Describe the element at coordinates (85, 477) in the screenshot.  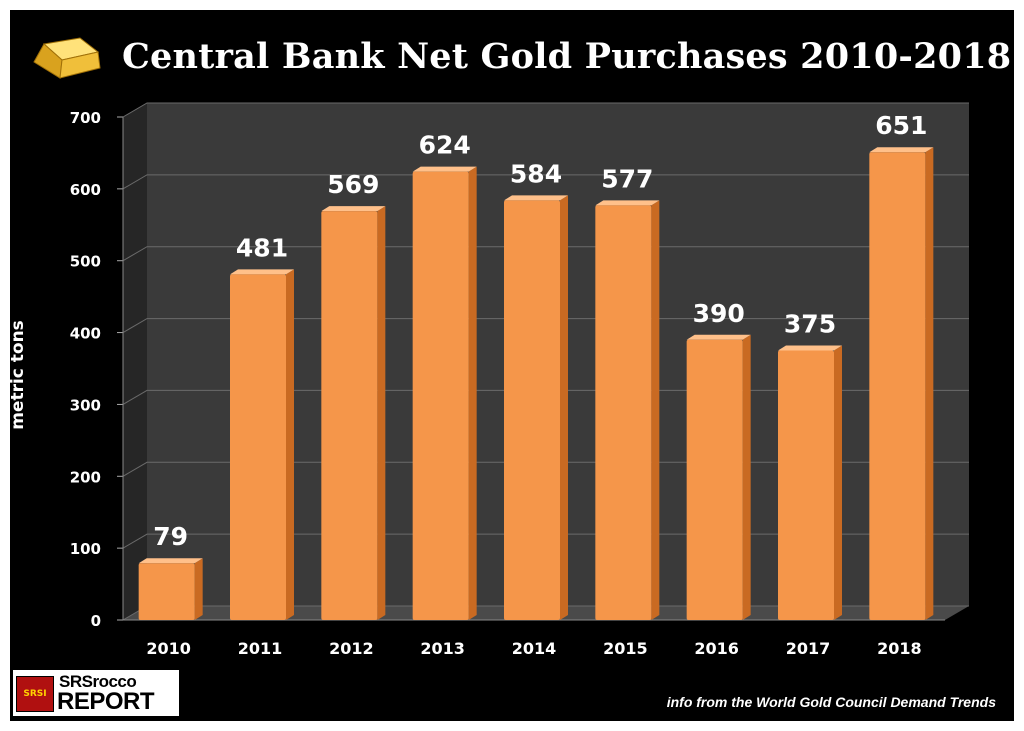
I see `y-tick-label: 200` at that location.